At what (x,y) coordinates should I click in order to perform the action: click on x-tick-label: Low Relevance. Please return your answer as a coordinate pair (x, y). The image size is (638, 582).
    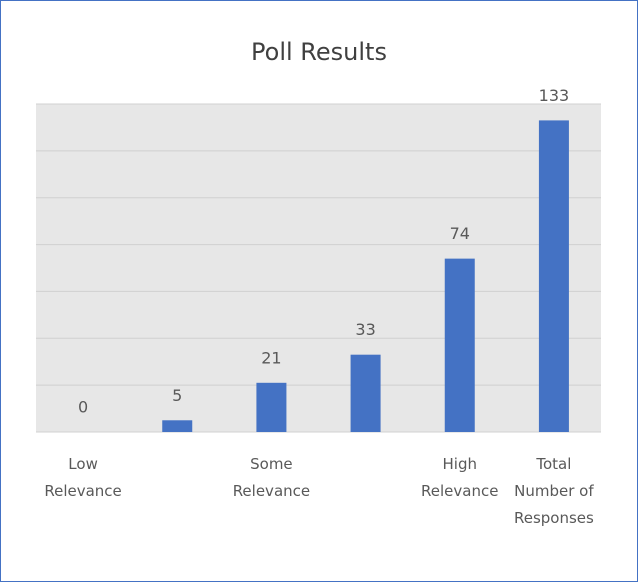
    Looking at the image, I should click on (83, 477).